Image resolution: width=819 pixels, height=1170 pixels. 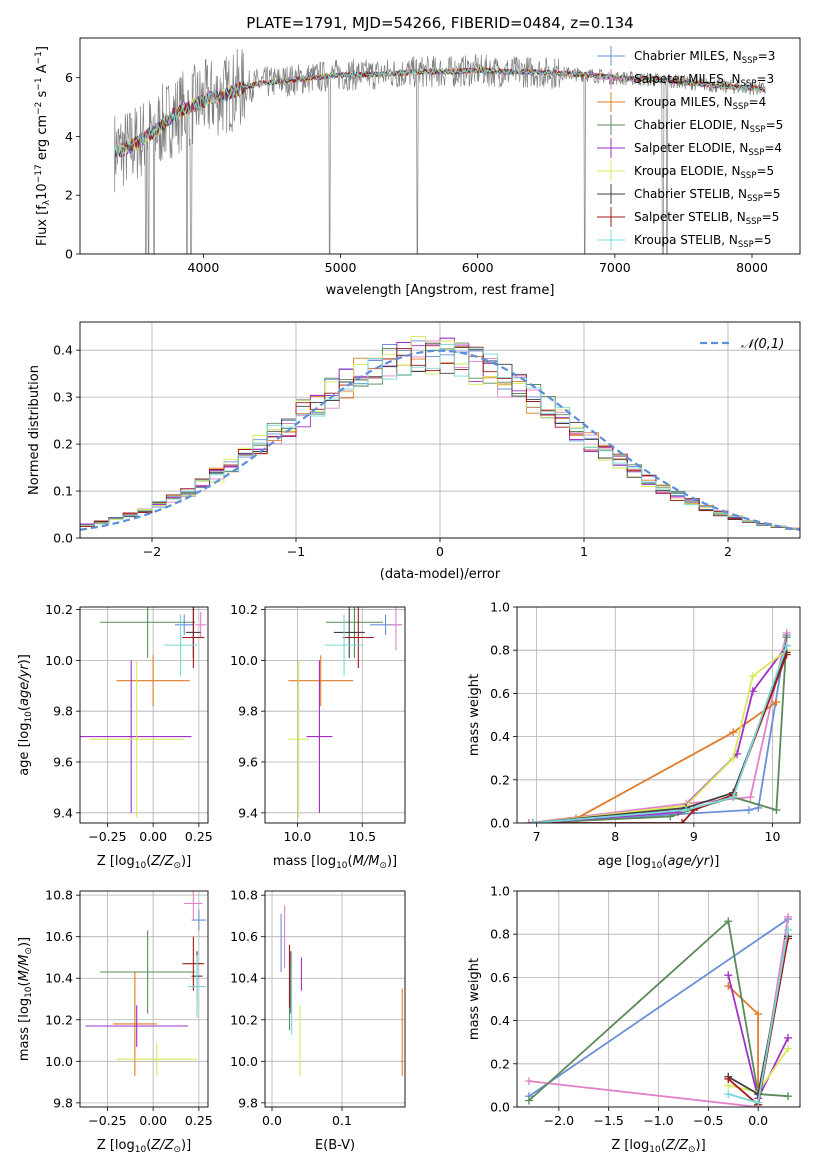 What do you see at coordinates (25, 999) in the screenshot?
I see `mass-vs-Z-y-axis-label: mass [log10(M/M⊙)]` at bounding box center [25, 999].